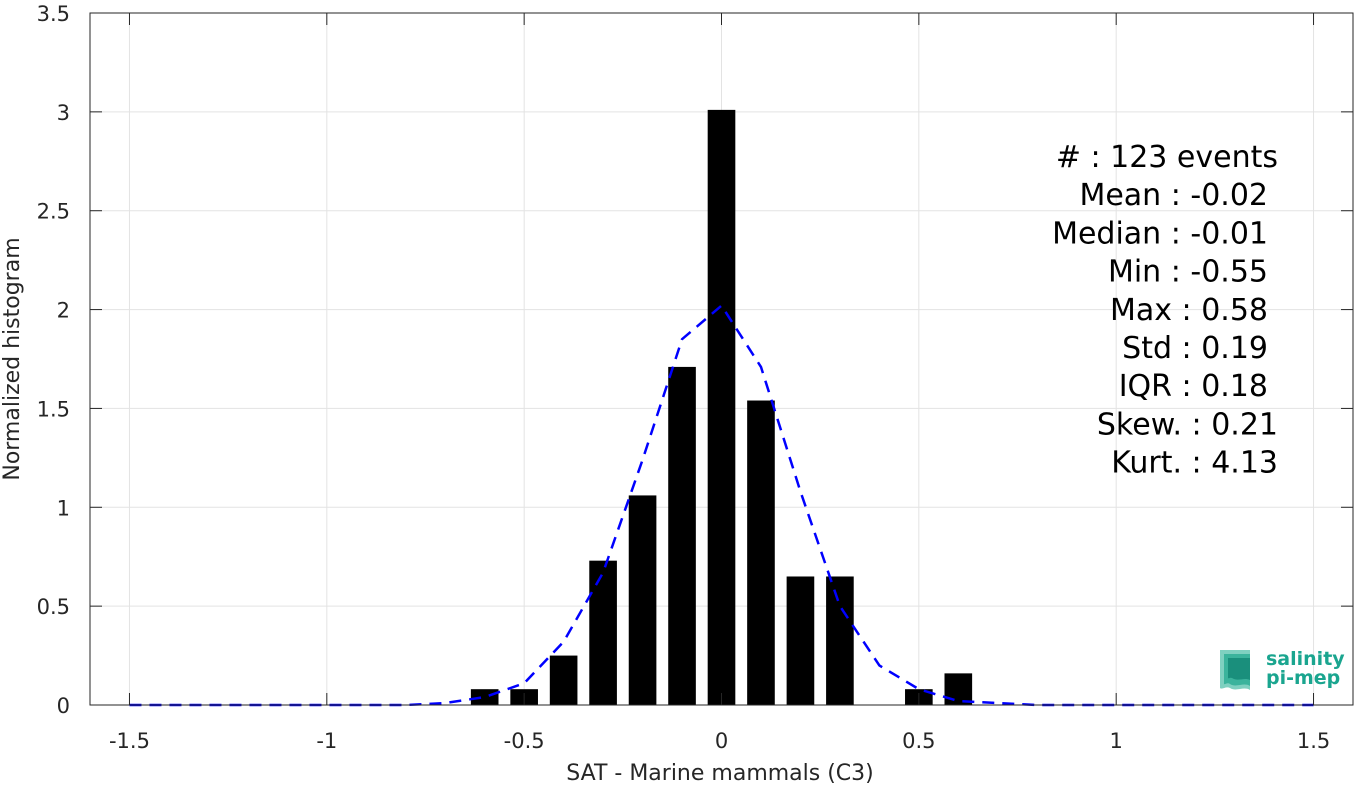 The image size is (1367, 785). What do you see at coordinates (1305, 659) in the screenshot?
I see `logo-line-1: salinity` at bounding box center [1305, 659].